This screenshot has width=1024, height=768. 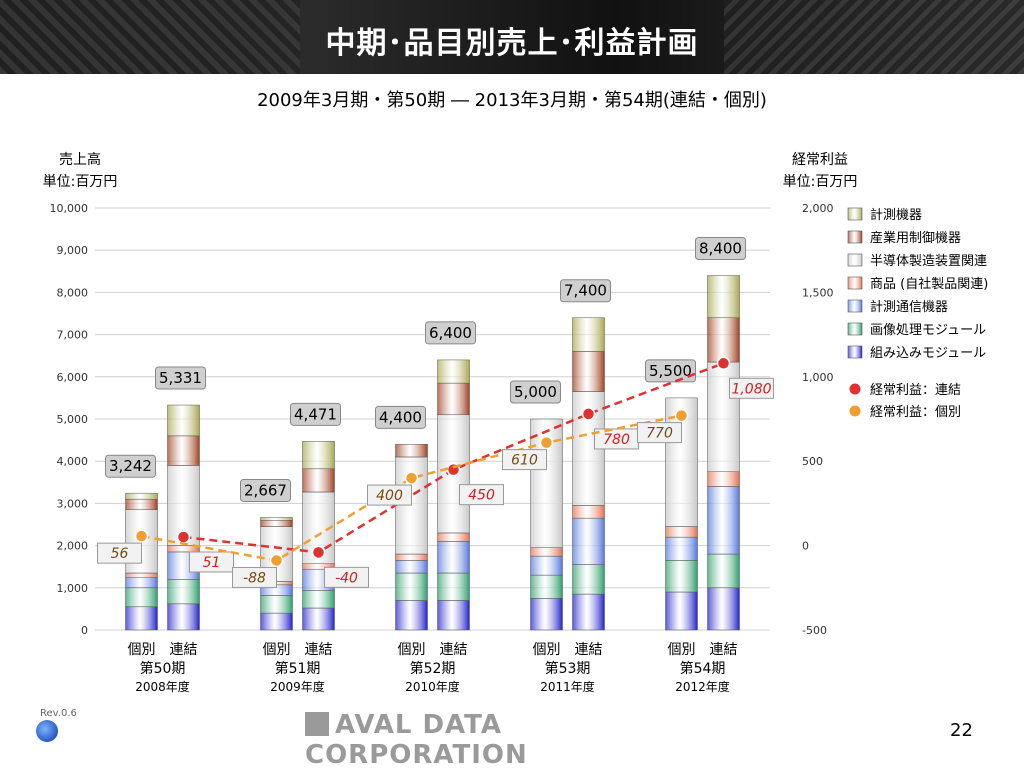 I want to click on title-bar: 中期･品目別売上･利益計画, so click(x=512, y=37).